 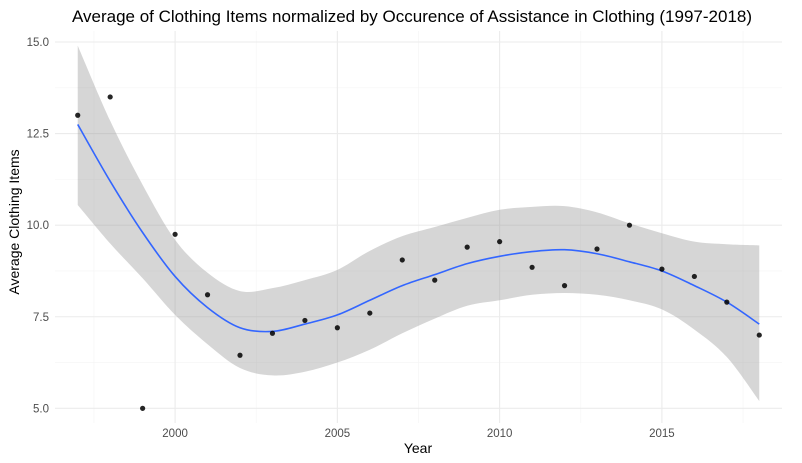 I want to click on y-axis-ticks: 5.0 7.5 10.0 12.5 15.0, so click(x=38, y=226).